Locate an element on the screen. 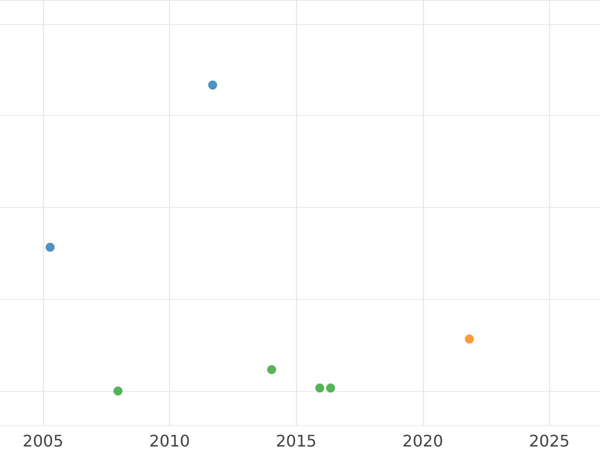 This screenshot has width=600, height=450. x-tick-label: 2025 is located at coordinates (549, 441).